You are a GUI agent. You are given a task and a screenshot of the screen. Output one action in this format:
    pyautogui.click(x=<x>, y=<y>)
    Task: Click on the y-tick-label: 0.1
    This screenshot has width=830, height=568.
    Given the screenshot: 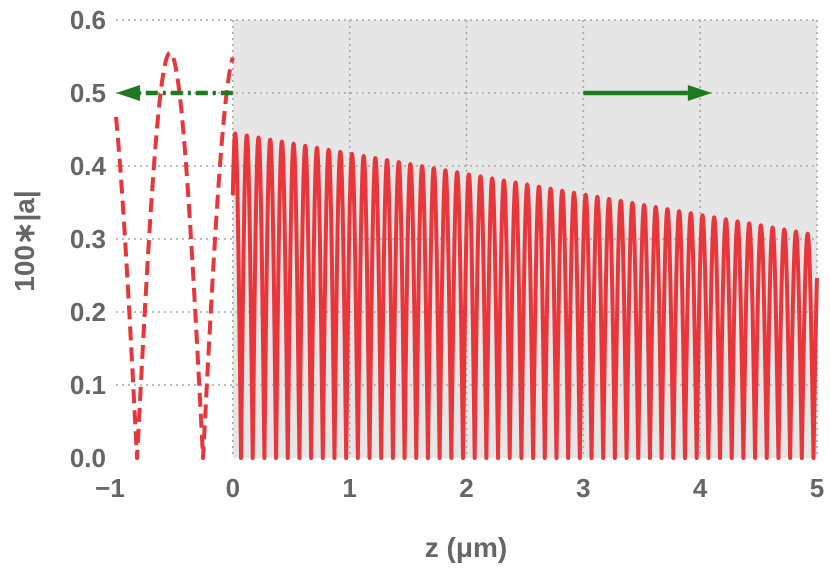 What is the action you would take?
    pyautogui.click(x=88, y=385)
    